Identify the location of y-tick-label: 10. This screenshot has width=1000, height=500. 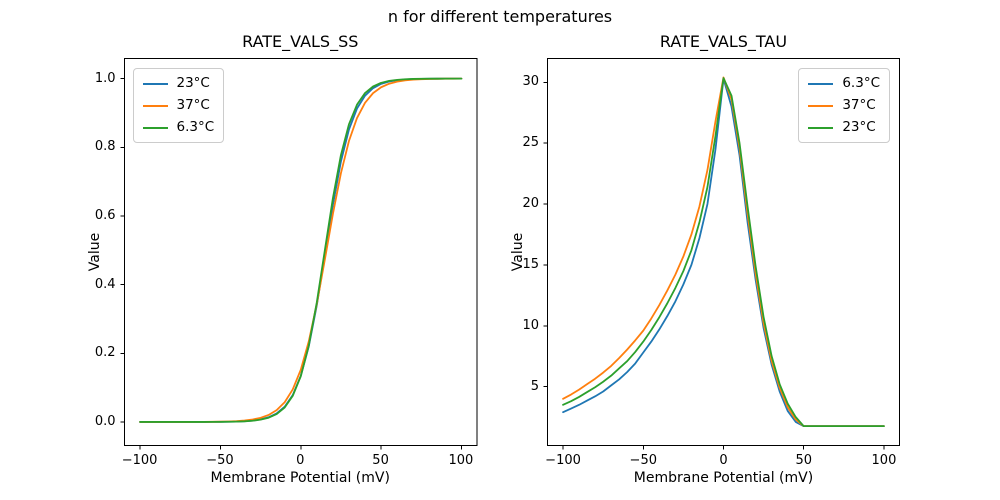
(530, 325).